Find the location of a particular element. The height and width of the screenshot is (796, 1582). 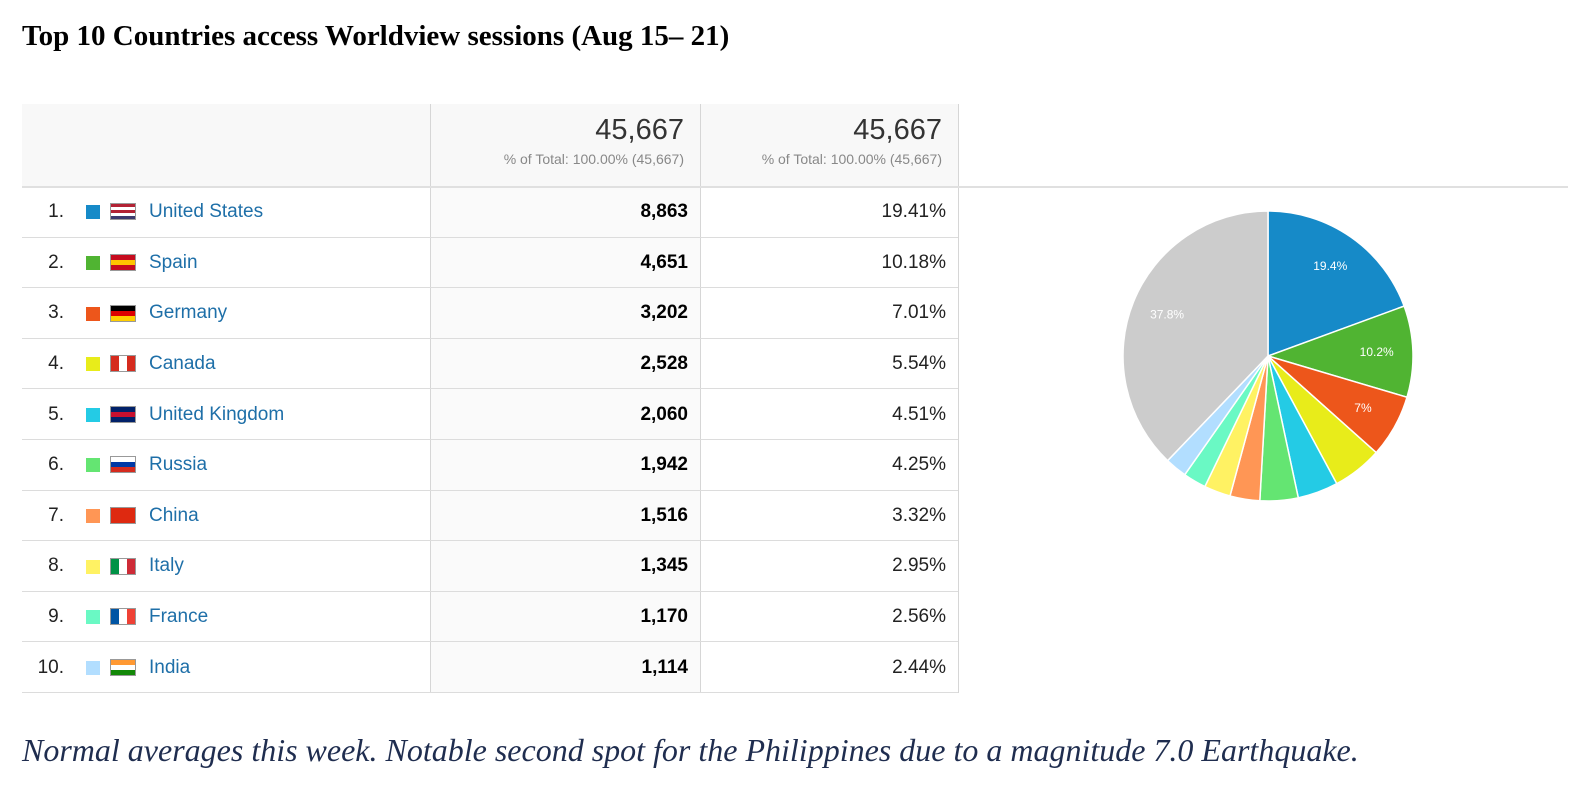

percent: 2.56% is located at coordinates (919, 617).